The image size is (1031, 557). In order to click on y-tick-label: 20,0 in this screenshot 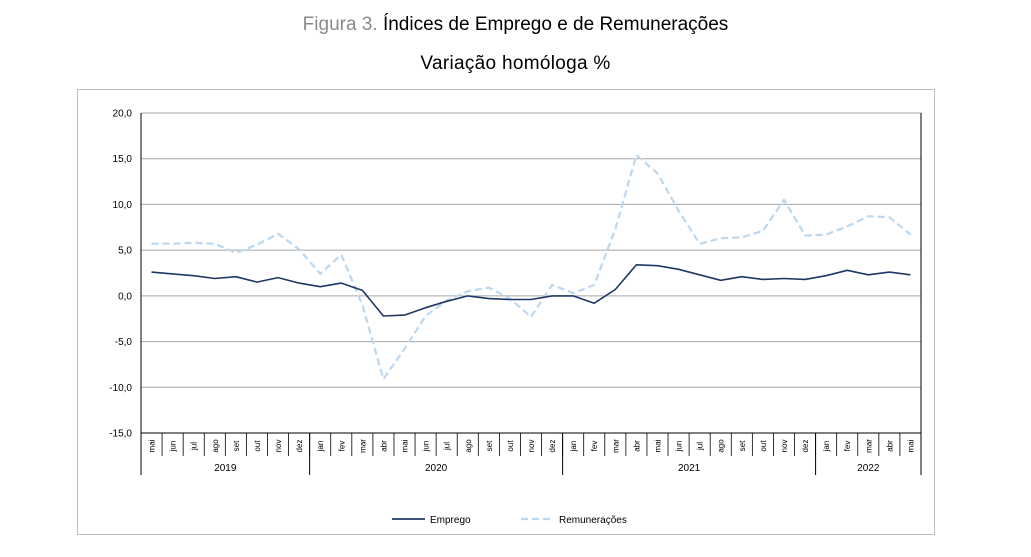, I will do `click(123, 114)`.